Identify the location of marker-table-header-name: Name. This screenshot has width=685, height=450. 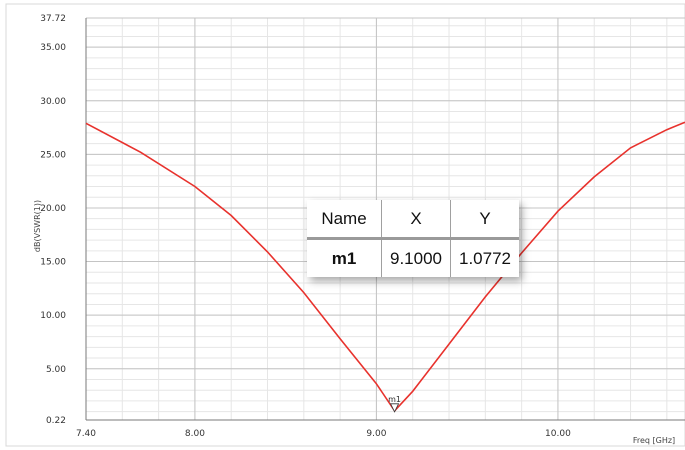
(344, 220).